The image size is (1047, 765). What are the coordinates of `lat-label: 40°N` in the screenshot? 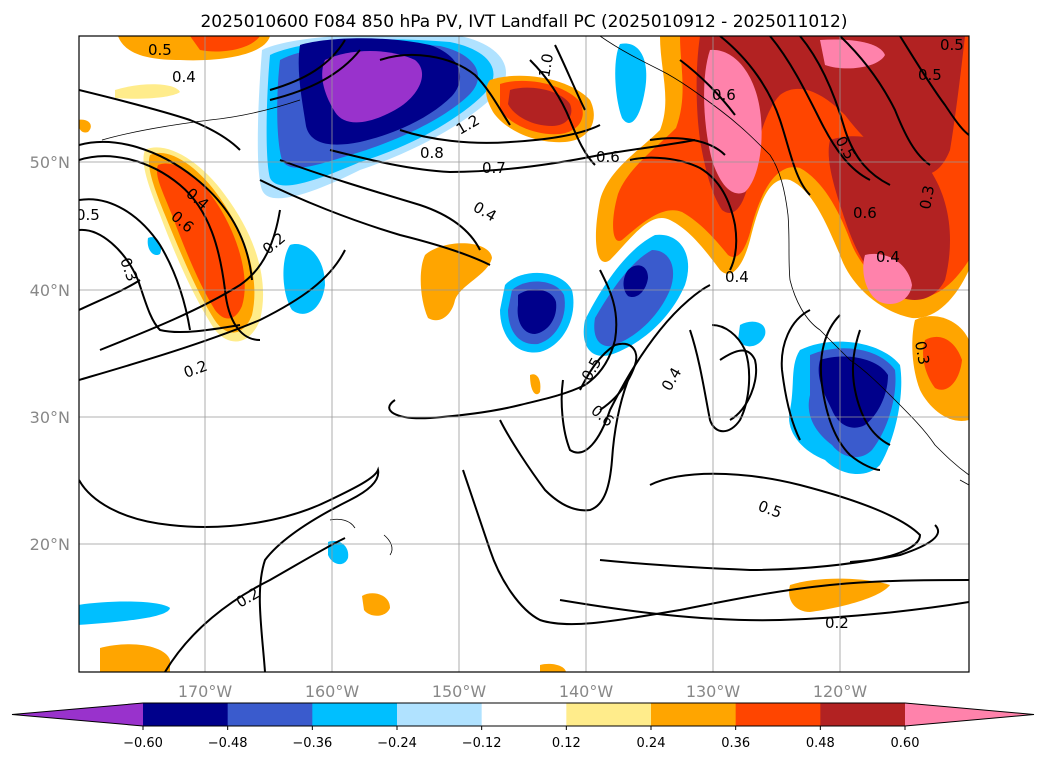 It's located at (50, 290).